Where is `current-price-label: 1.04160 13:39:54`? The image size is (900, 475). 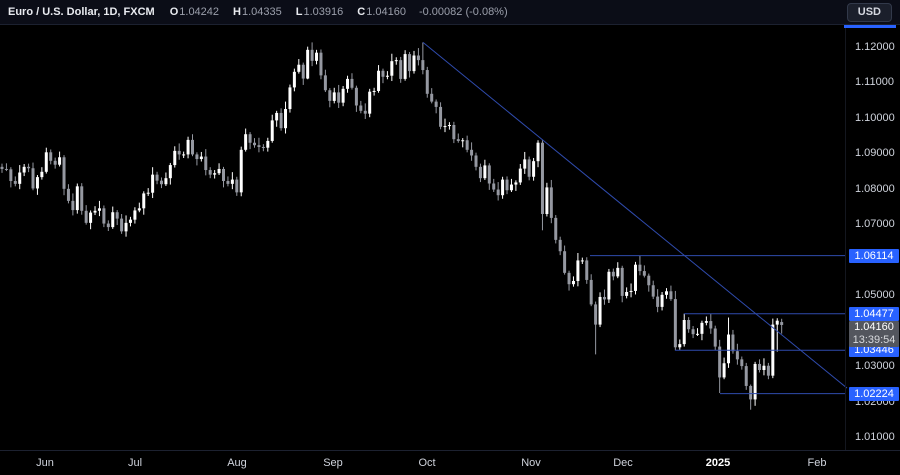
current-price-label: 1.04160 13:39:54 is located at coordinates (874, 333).